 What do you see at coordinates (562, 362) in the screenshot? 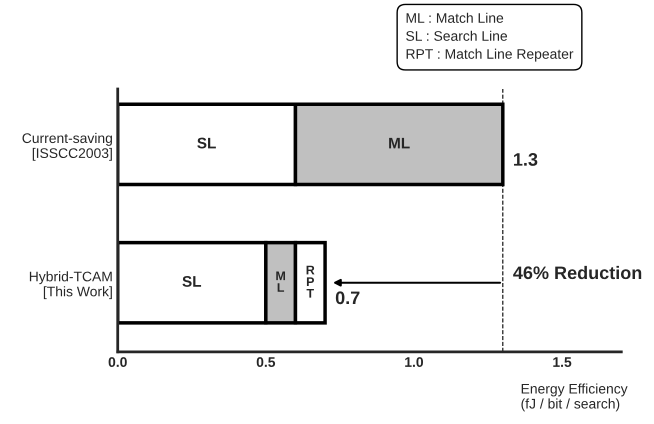
I see `x-tick-label: 1.5` at bounding box center [562, 362].